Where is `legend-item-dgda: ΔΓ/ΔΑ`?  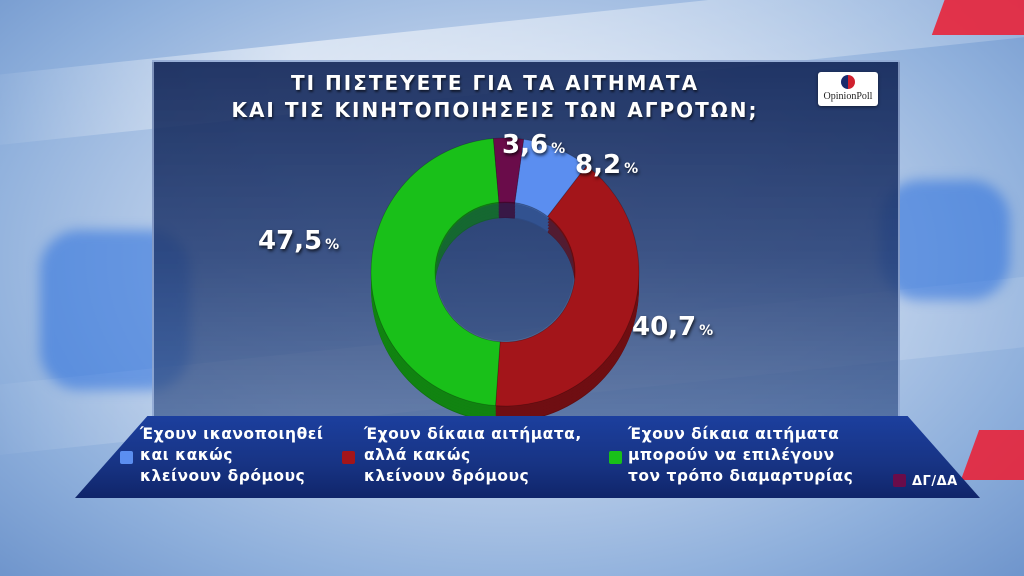 legend-item-dgda: ΔΓ/ΔΑ is located at coordinates (935, 481).